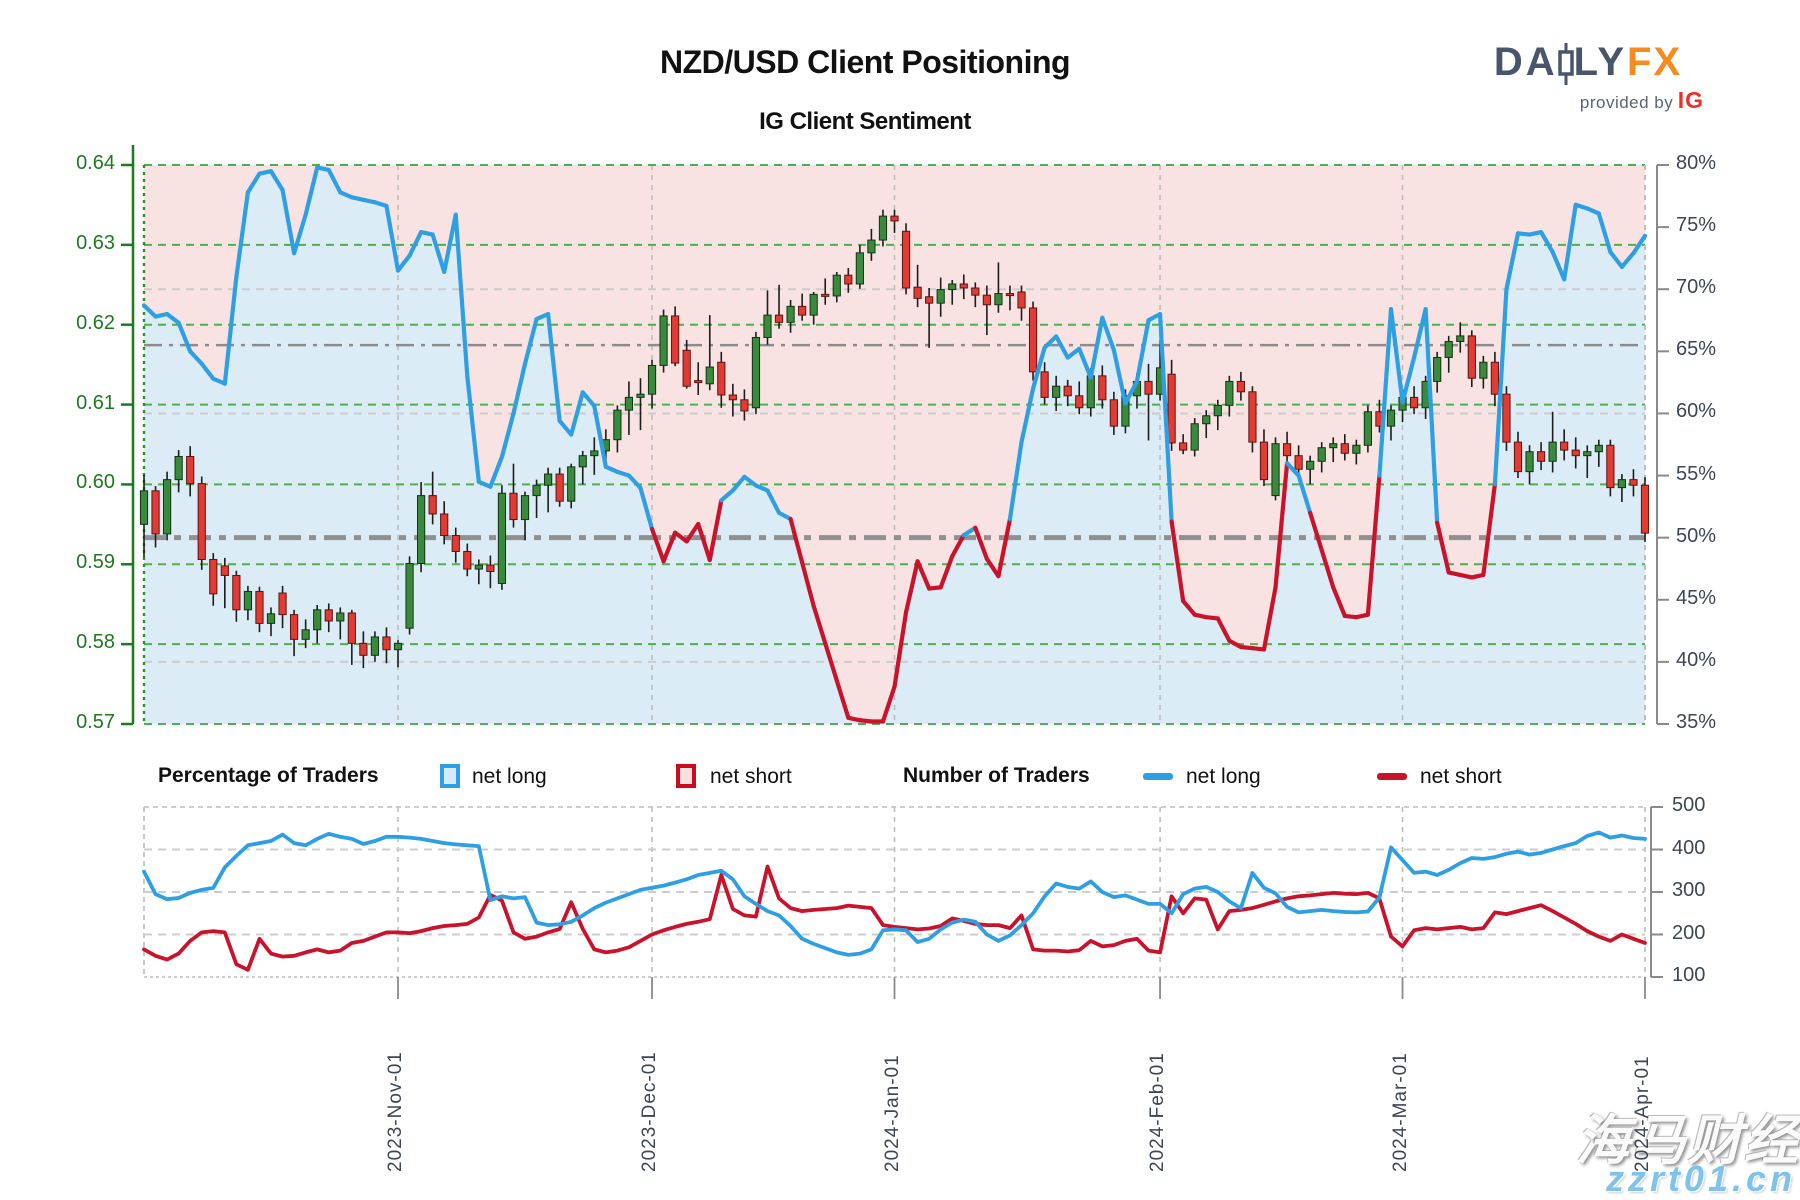 The height and width of the screenshot is (1200, 1800). I want to click on date-axis-label: 2023-Dec-01, so click(650, 1111).